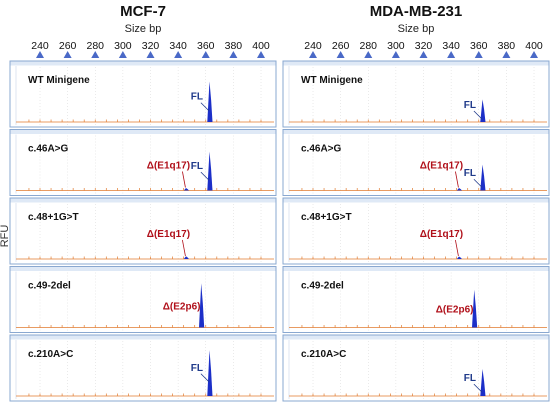 The image size is (550, 407). Describe the element at coordinates (143, 29) in the screenshot. I see `x-axis-label: Size bp` at that location.